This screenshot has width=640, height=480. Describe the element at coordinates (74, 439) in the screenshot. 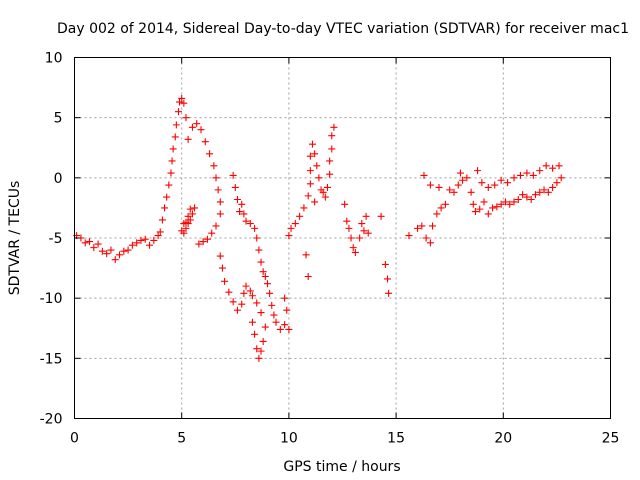

I see `x-tick-label: 0` at that location.